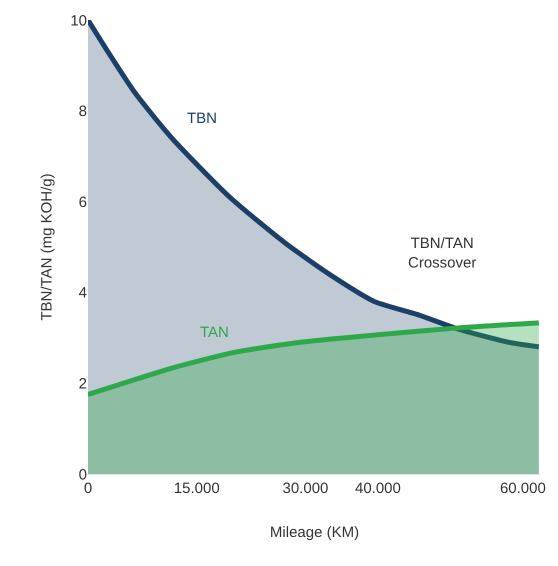 Image resolution: width=558 pixels, height=566 pixels. What do you see at coordinates (82, 202) in the screenshot?
I see `y-tick-label: 6` at bounding box center [82, 202].